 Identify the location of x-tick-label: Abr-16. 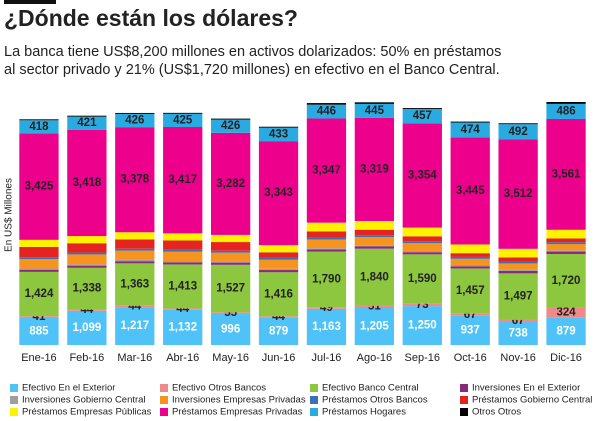
(182, 358).